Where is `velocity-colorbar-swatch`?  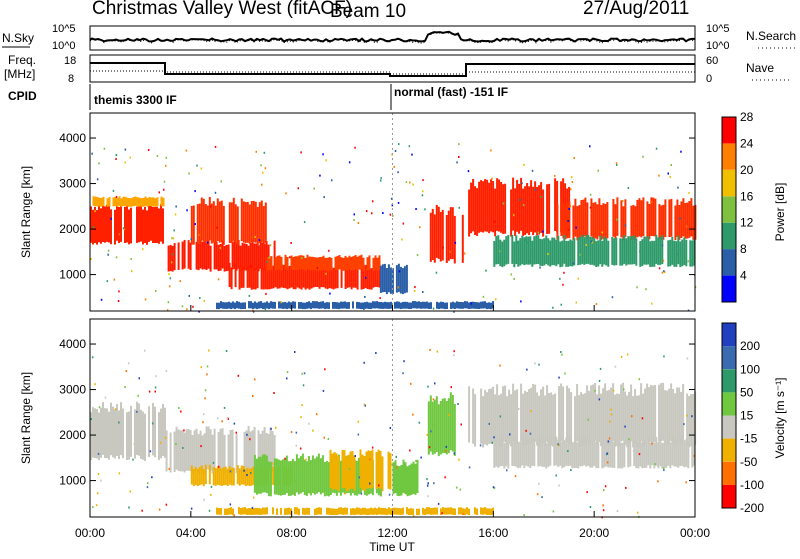 velocity-colorbar-swatch is located at coordinates (729, 427).